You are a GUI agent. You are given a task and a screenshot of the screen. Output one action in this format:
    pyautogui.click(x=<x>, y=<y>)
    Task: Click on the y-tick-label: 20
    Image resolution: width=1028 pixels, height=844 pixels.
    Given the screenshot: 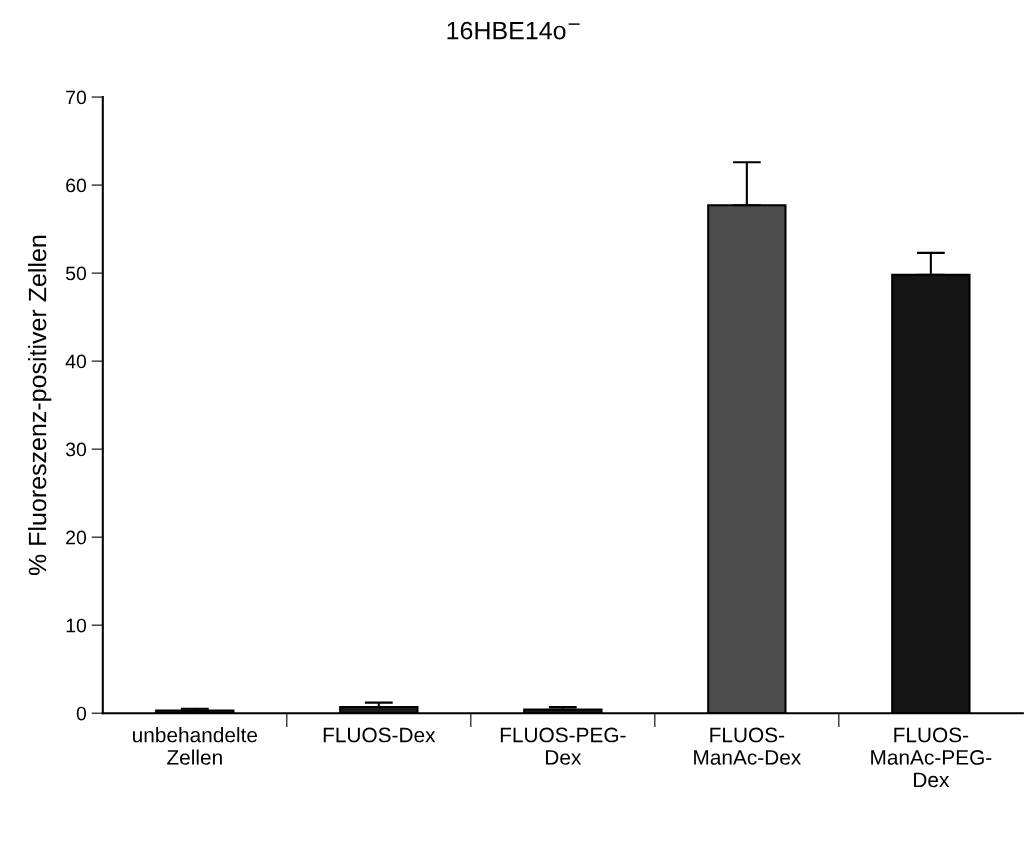 What is the action you would take?
    pyautogui.click(x=76, y=537)
    